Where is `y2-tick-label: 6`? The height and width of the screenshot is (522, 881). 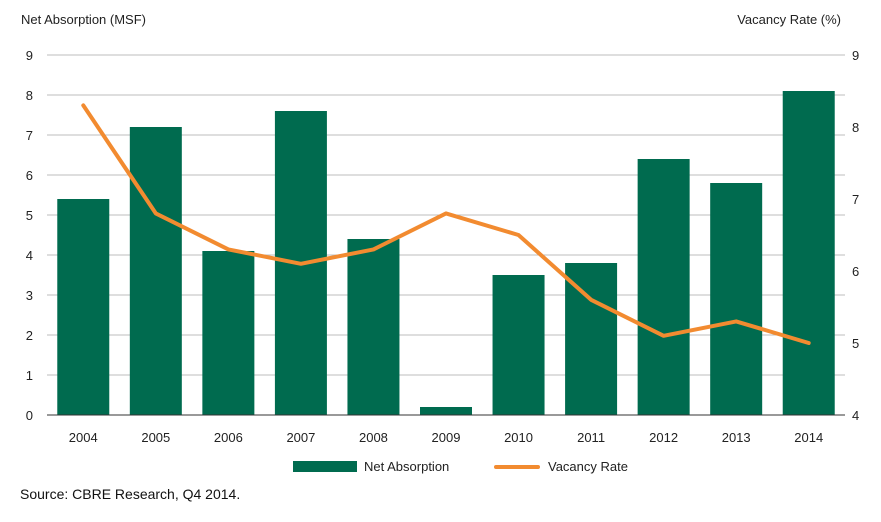
y2-tick-label: 6 is located at coordinates (855, 271).